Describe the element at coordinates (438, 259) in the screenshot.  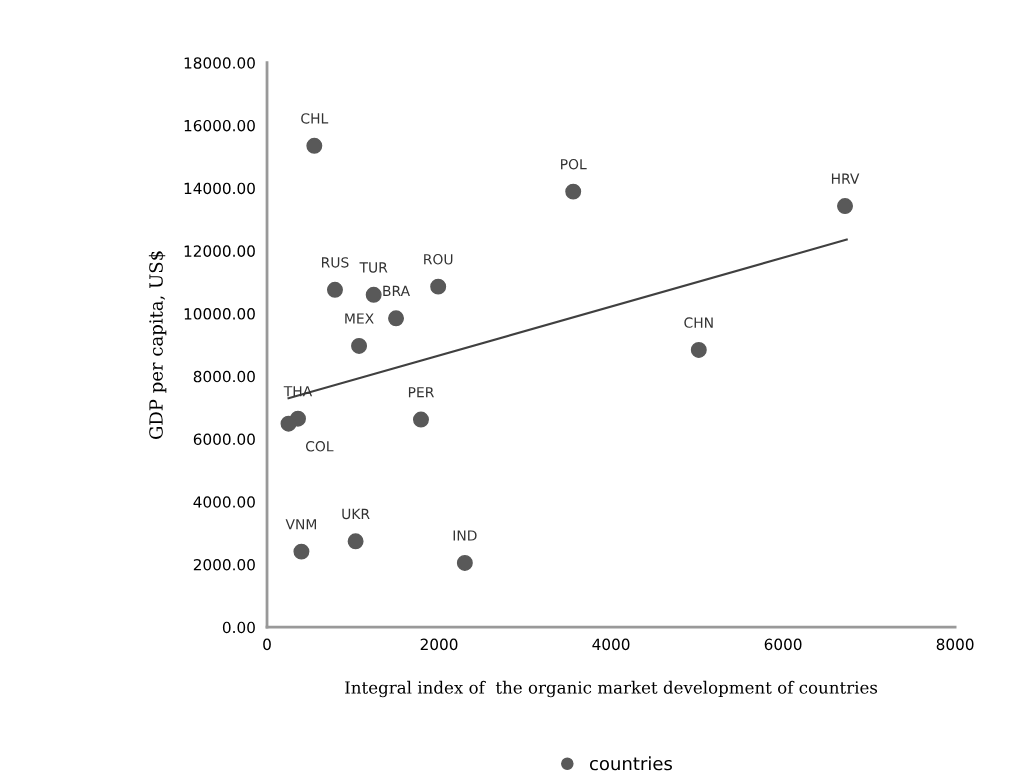
I see `annotation: ROU` at that location.